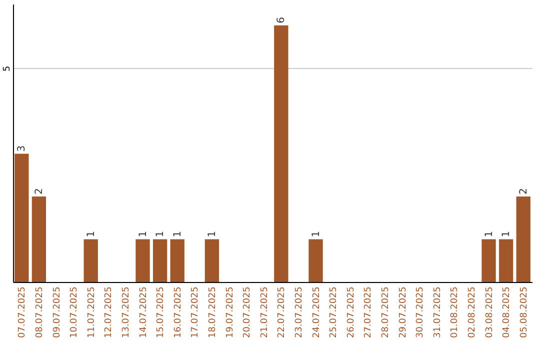  What do you see at coordinates (22, 148) in the screenshot?
I see `data-label: 3` at bounding box center [22, 148].